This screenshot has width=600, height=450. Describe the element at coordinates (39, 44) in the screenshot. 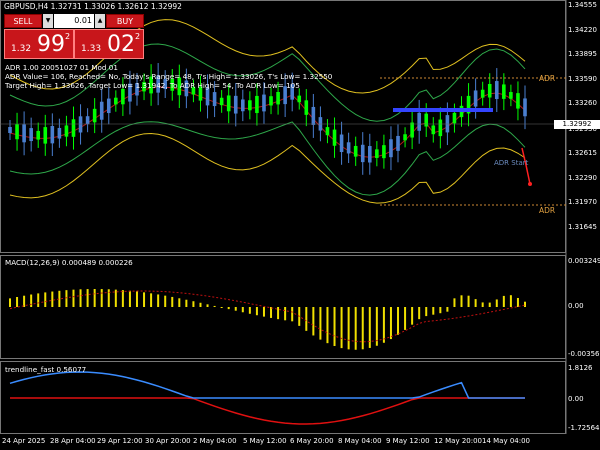

I see `sell-quote: 1.32 99 2` at that location.